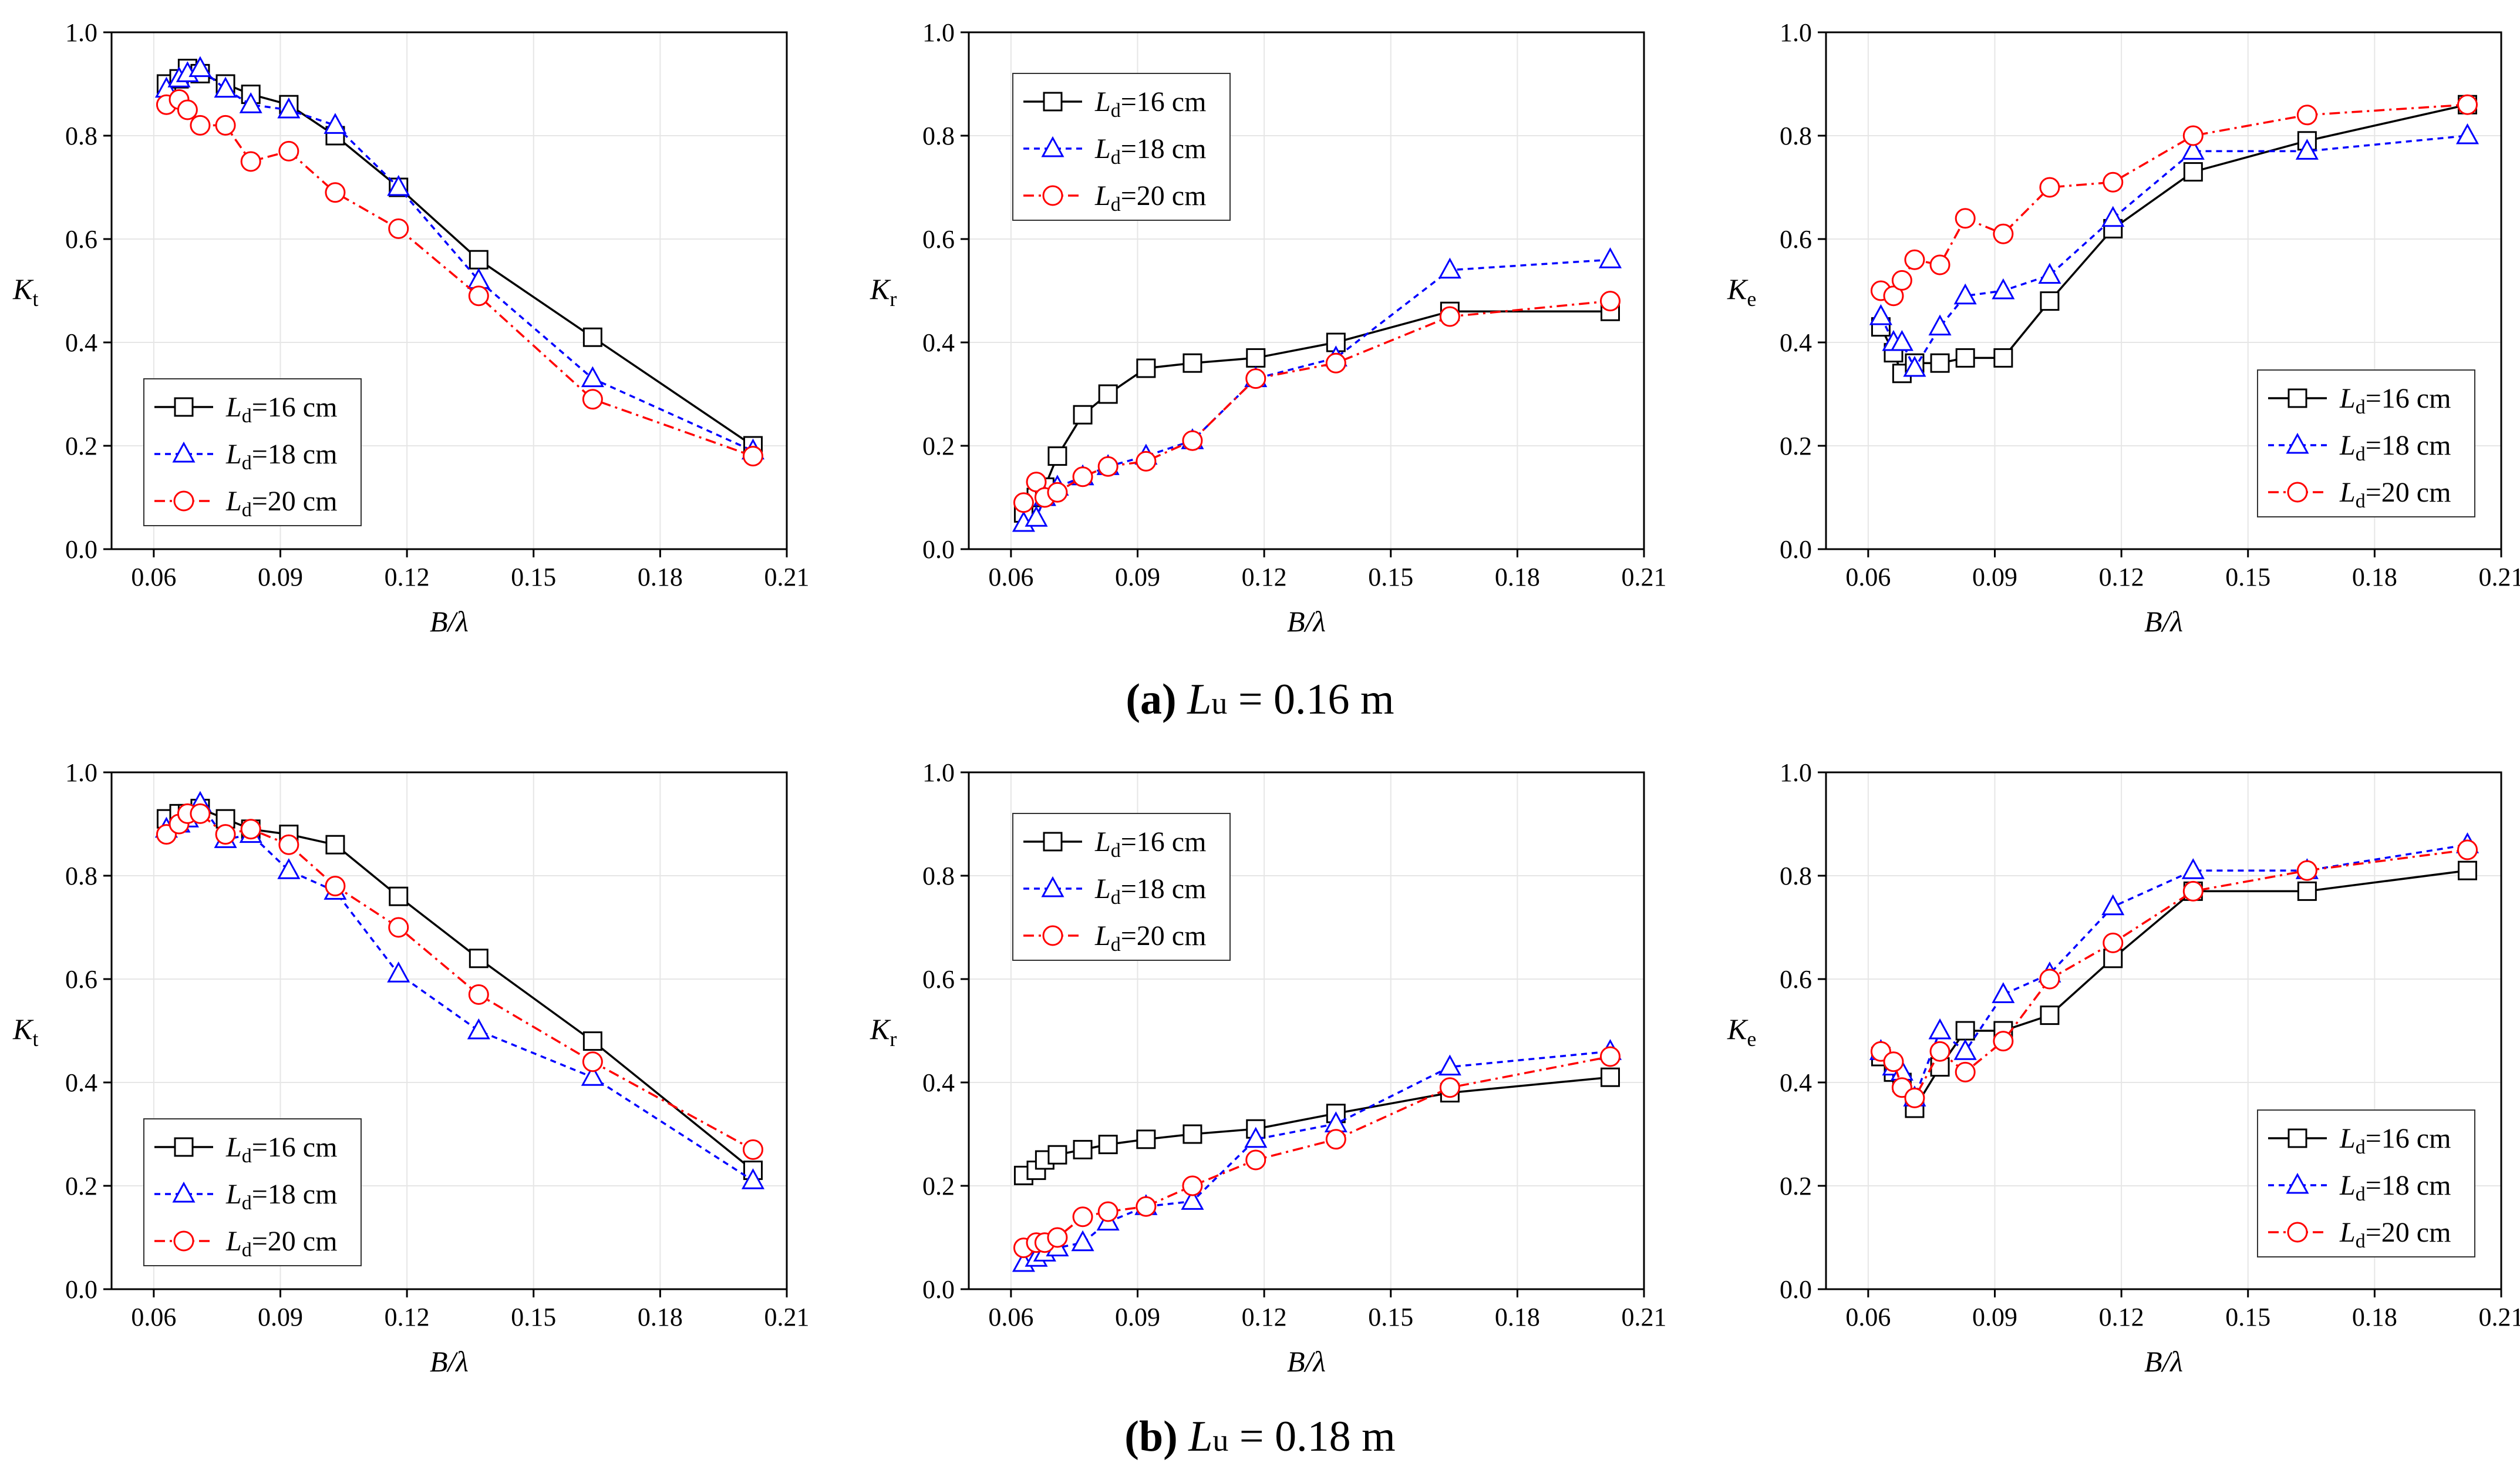 This screenshot has height=1483, width=2520. What do you see at coordinates (1751, 299) in the screenshot?
I see `y-axis-subscript: e` at bounding box center [1751, 299].